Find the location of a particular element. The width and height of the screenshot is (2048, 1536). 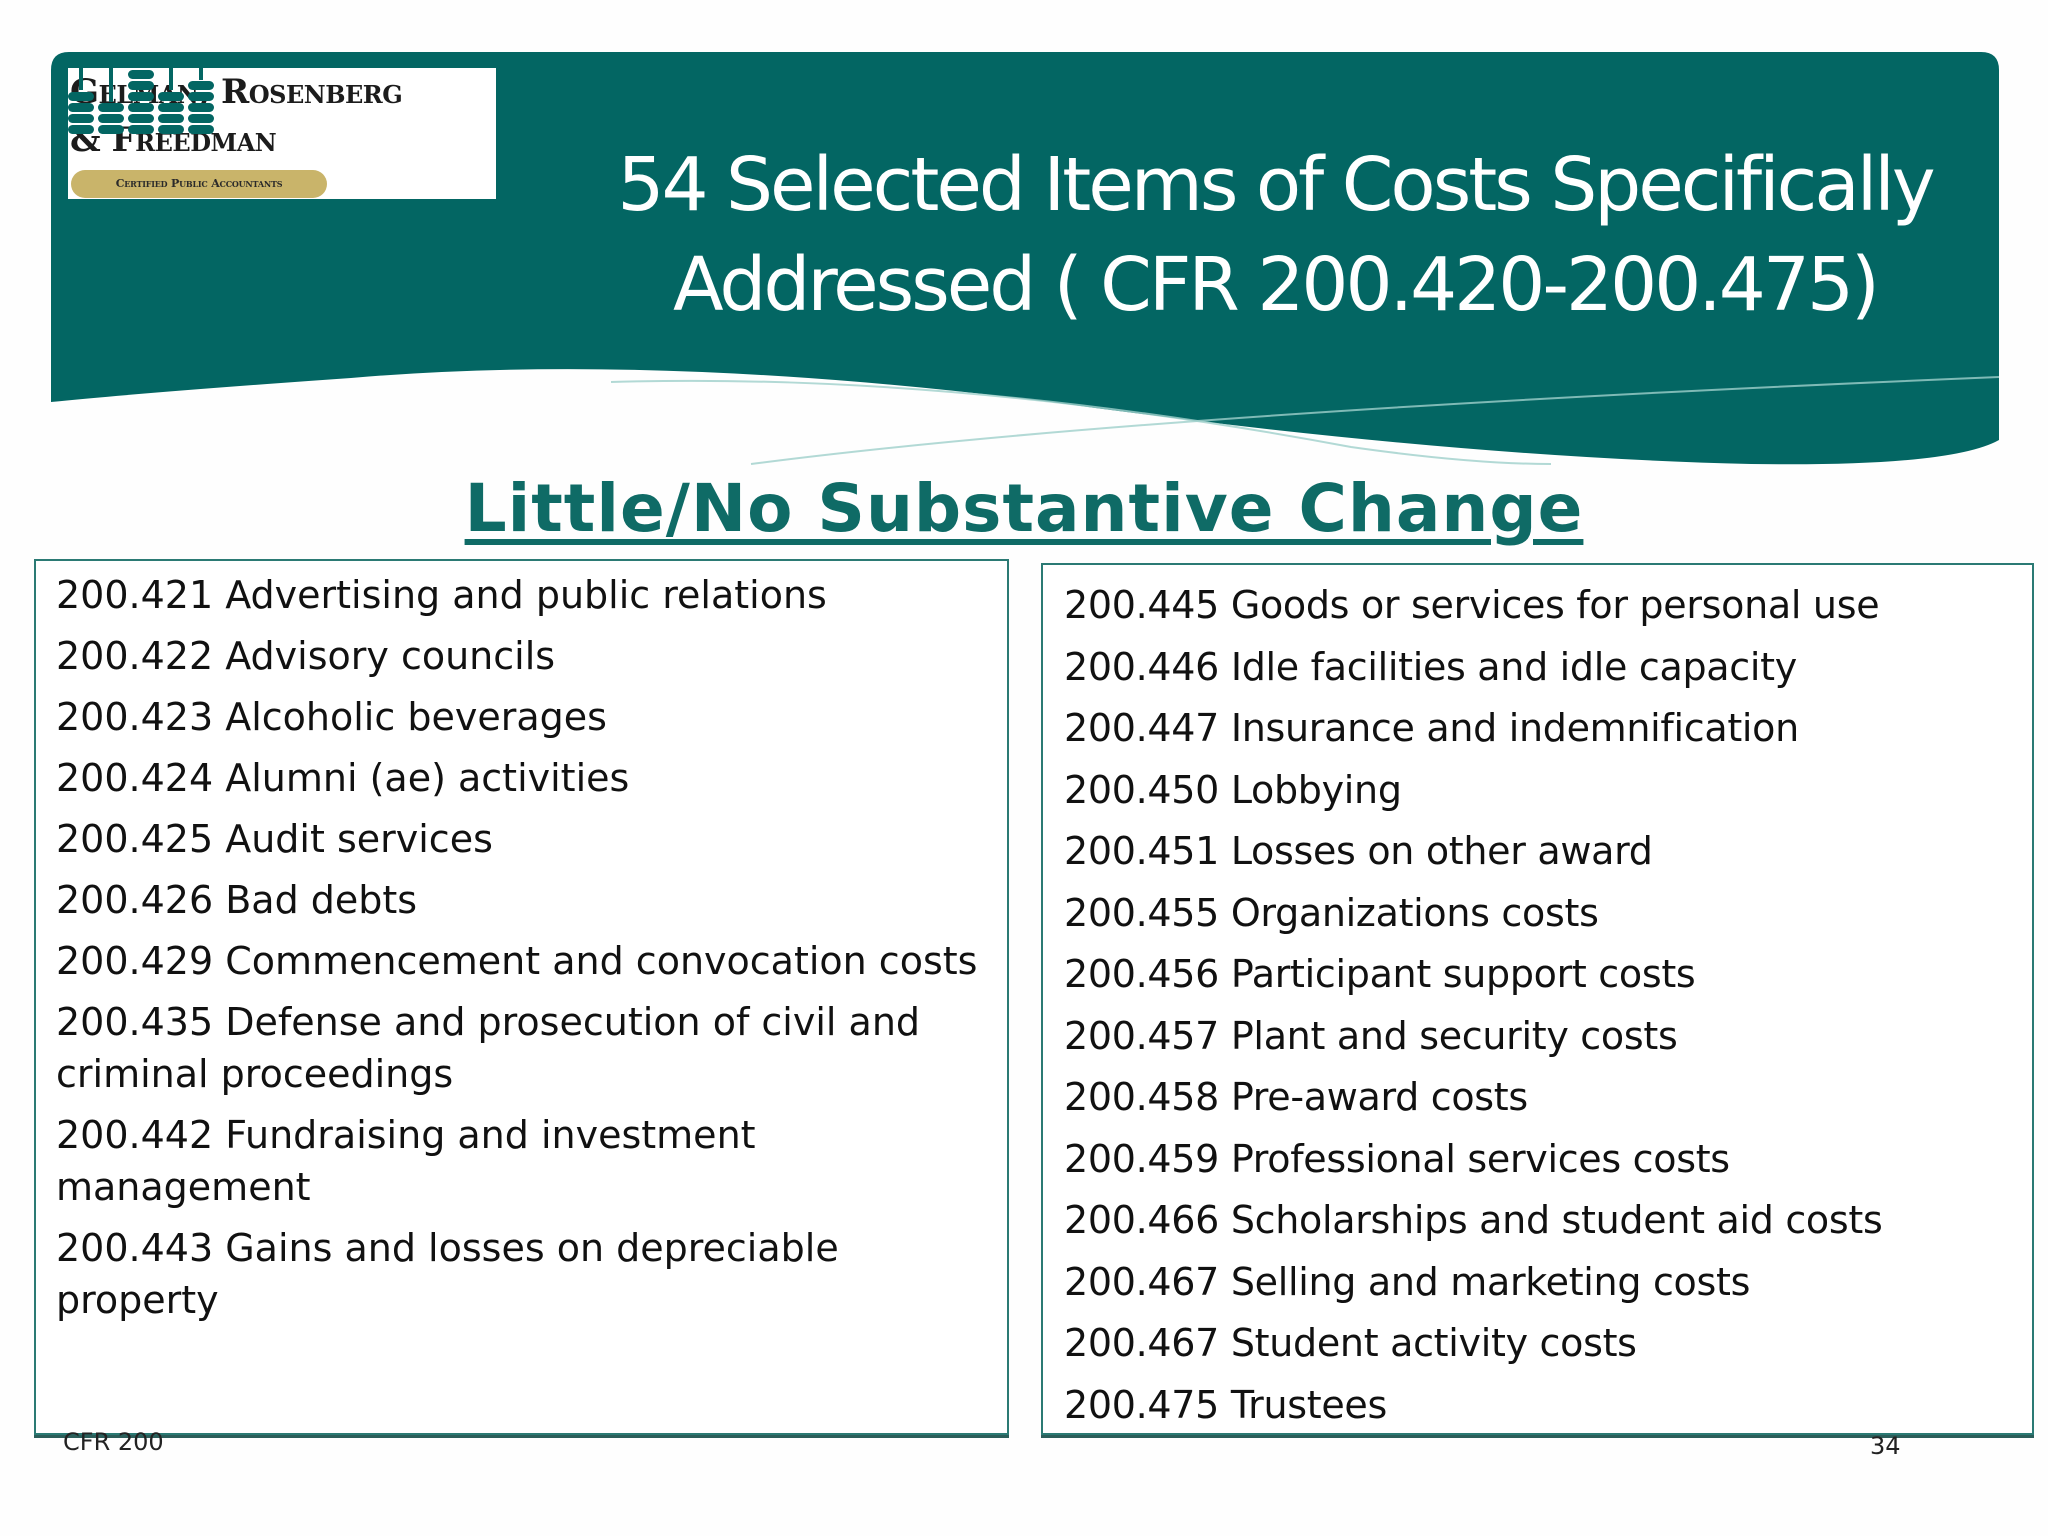

list-item: 200.447 Insurance and indemnification is located at coordinates (1431, 728).